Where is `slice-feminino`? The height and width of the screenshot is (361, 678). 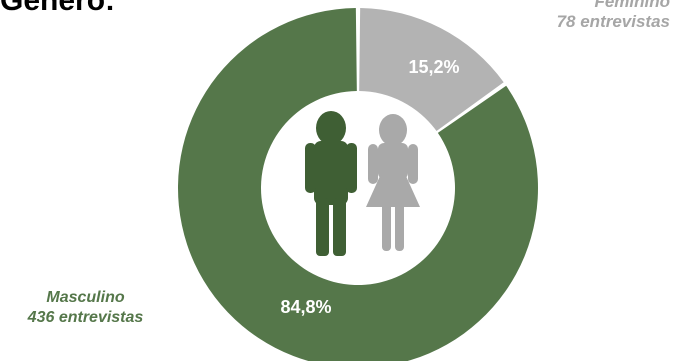 slice-feminino is located at coordinates (431, 70).